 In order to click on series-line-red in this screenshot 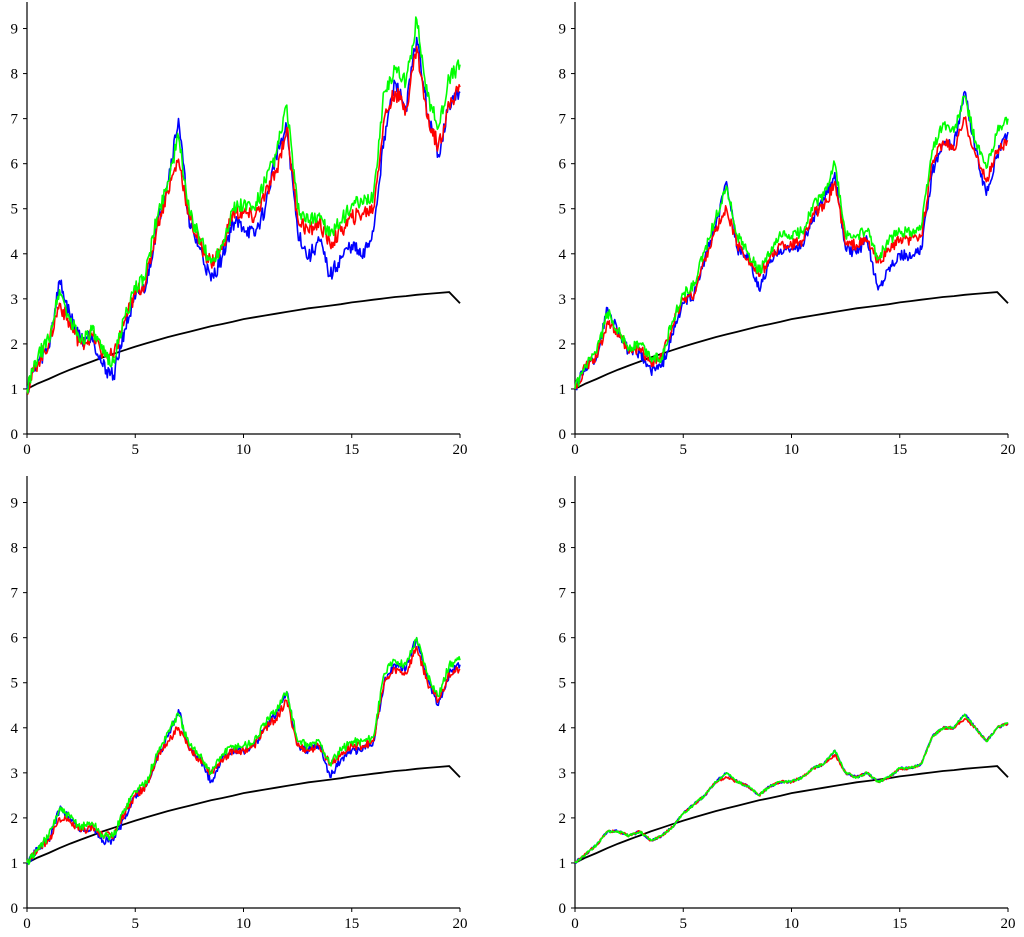, I will do `click(243, 754)`.